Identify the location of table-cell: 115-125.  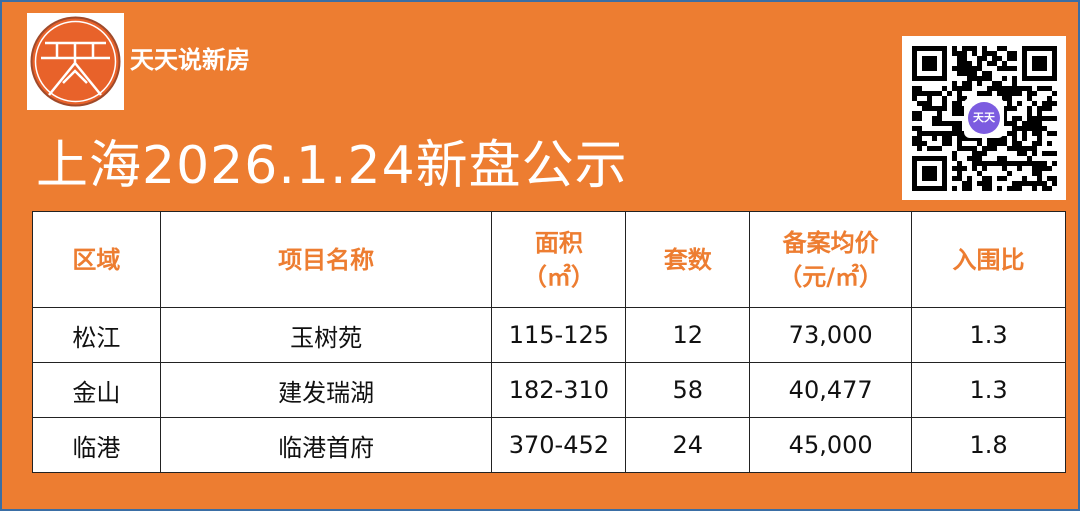
(559, 335).